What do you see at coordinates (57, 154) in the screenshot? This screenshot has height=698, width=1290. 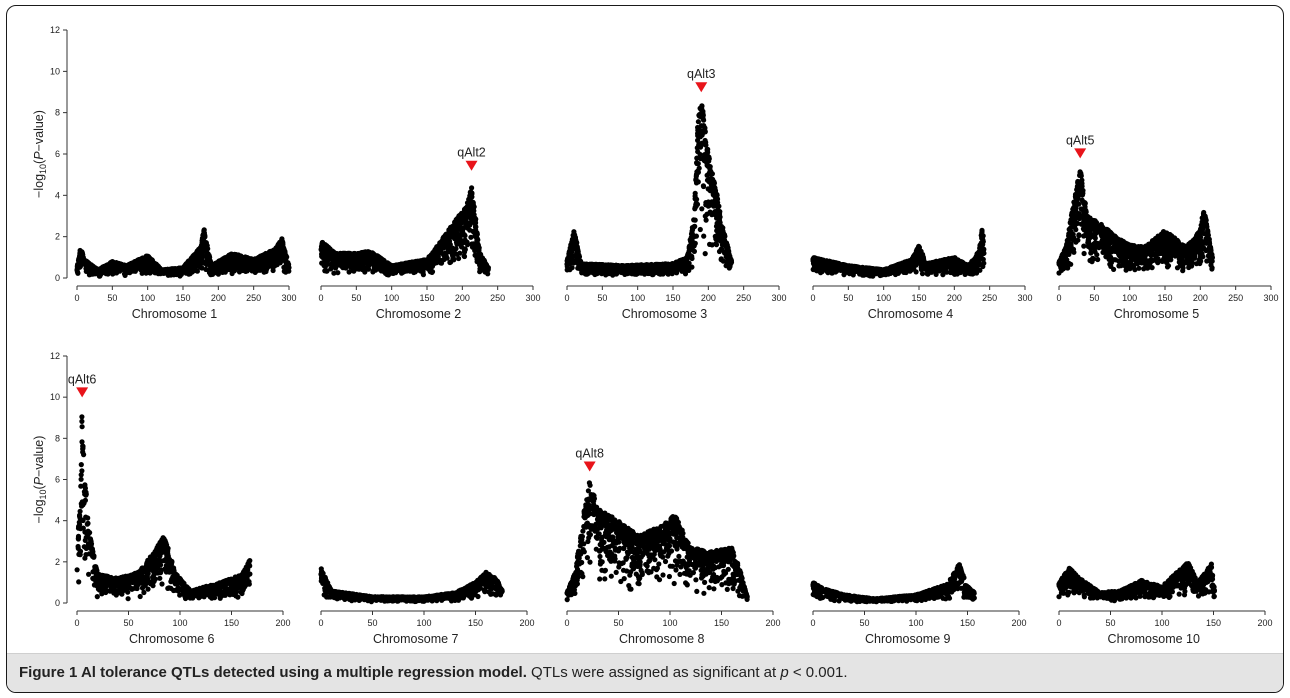 I see `y-tick-label: 6` at bounding box center [57, 154].